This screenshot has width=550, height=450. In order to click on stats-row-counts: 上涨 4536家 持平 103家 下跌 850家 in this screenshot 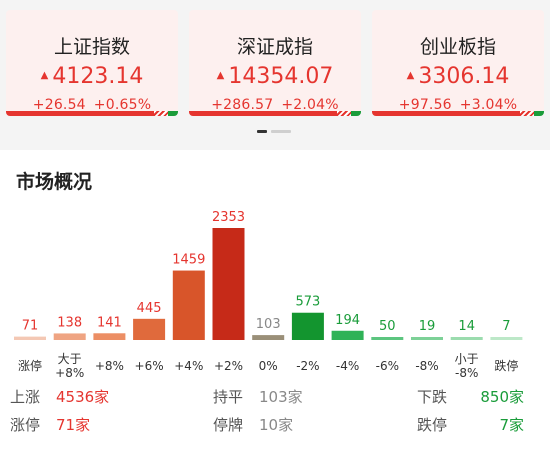, I will do `click(275, 397)`.